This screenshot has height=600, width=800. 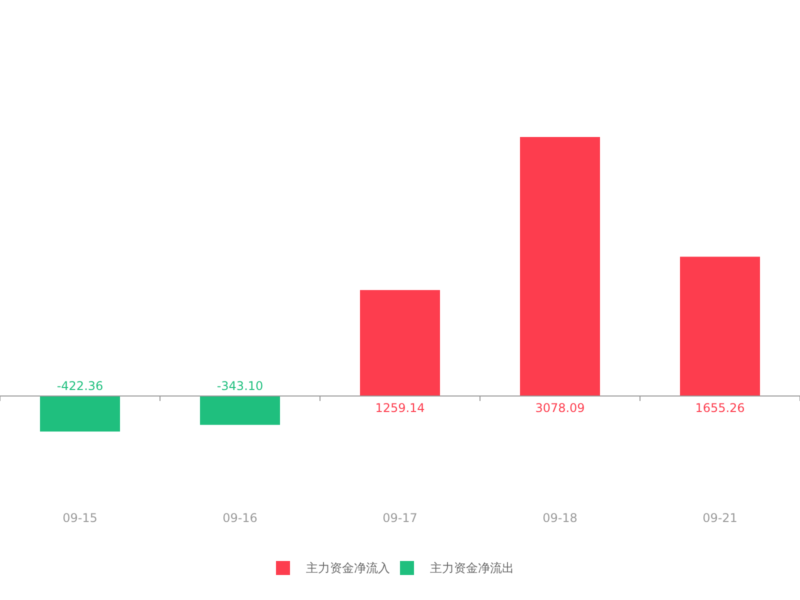 What do you see at coordinates (400, 518) in the screenshot?
I see `x-tick-label: 09-17` at bounding box center [400, 518].